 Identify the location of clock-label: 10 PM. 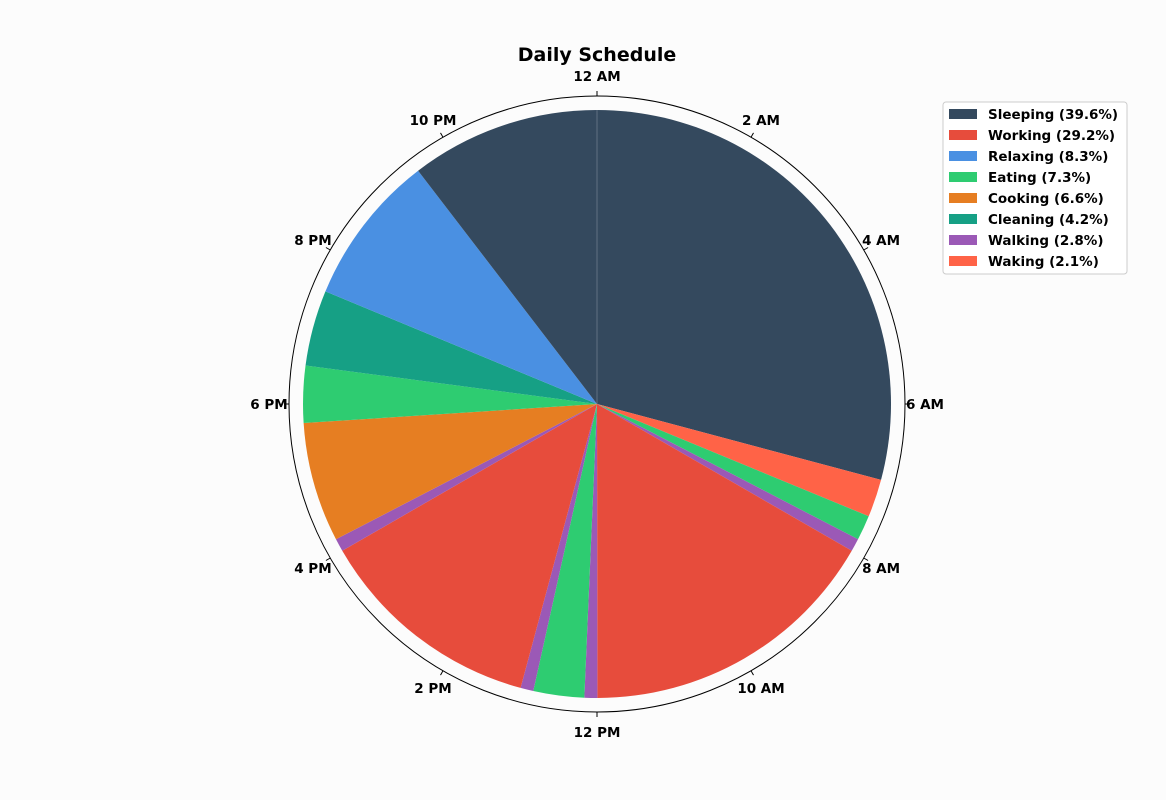
(433, 121).